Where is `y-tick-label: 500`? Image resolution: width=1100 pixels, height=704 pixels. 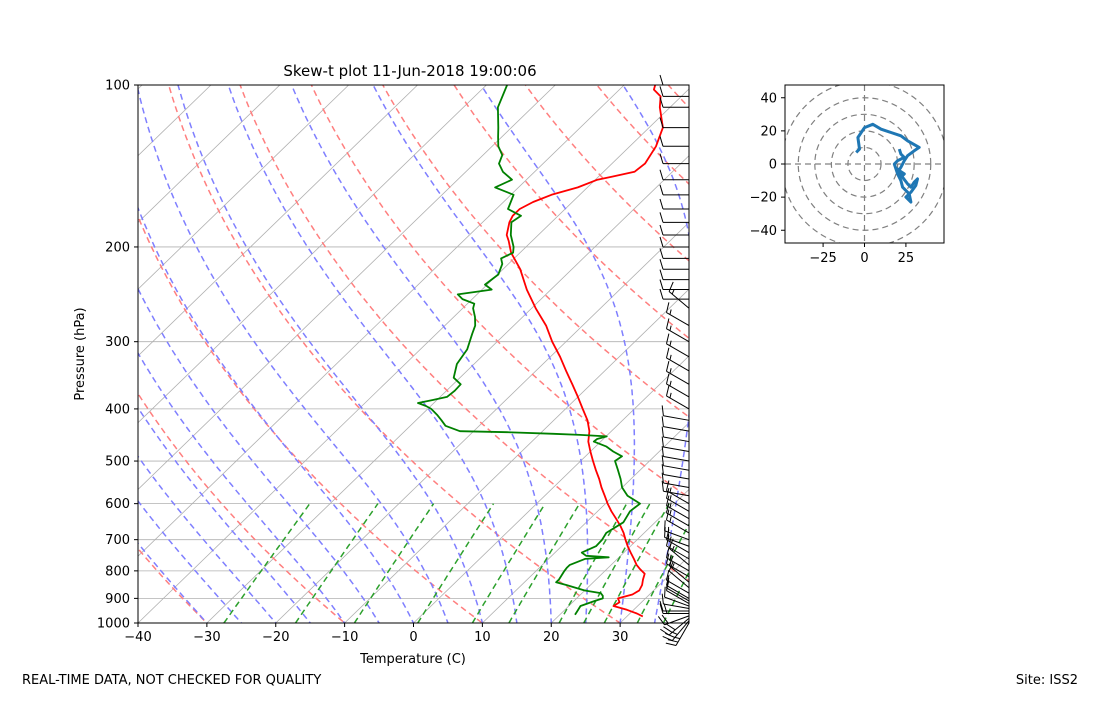 y-tick-label: 500 is located at coordinates (117, 462).